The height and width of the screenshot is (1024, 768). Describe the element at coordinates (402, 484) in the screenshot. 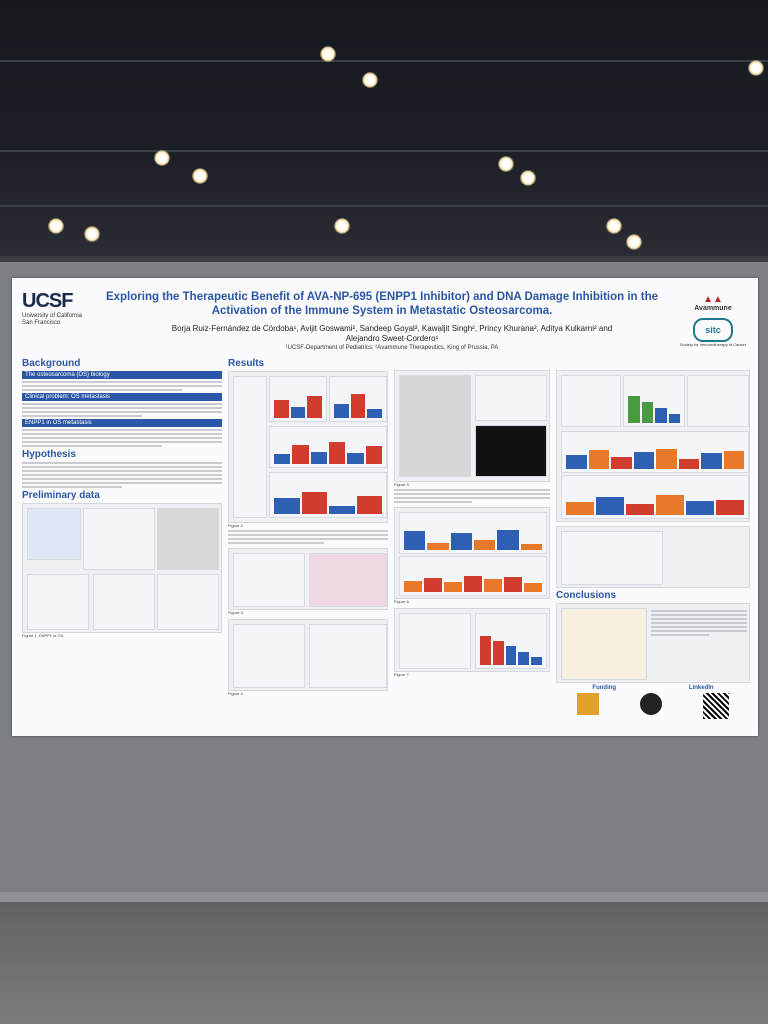

I see `figure-5-caption: Figure 5.` at that location.